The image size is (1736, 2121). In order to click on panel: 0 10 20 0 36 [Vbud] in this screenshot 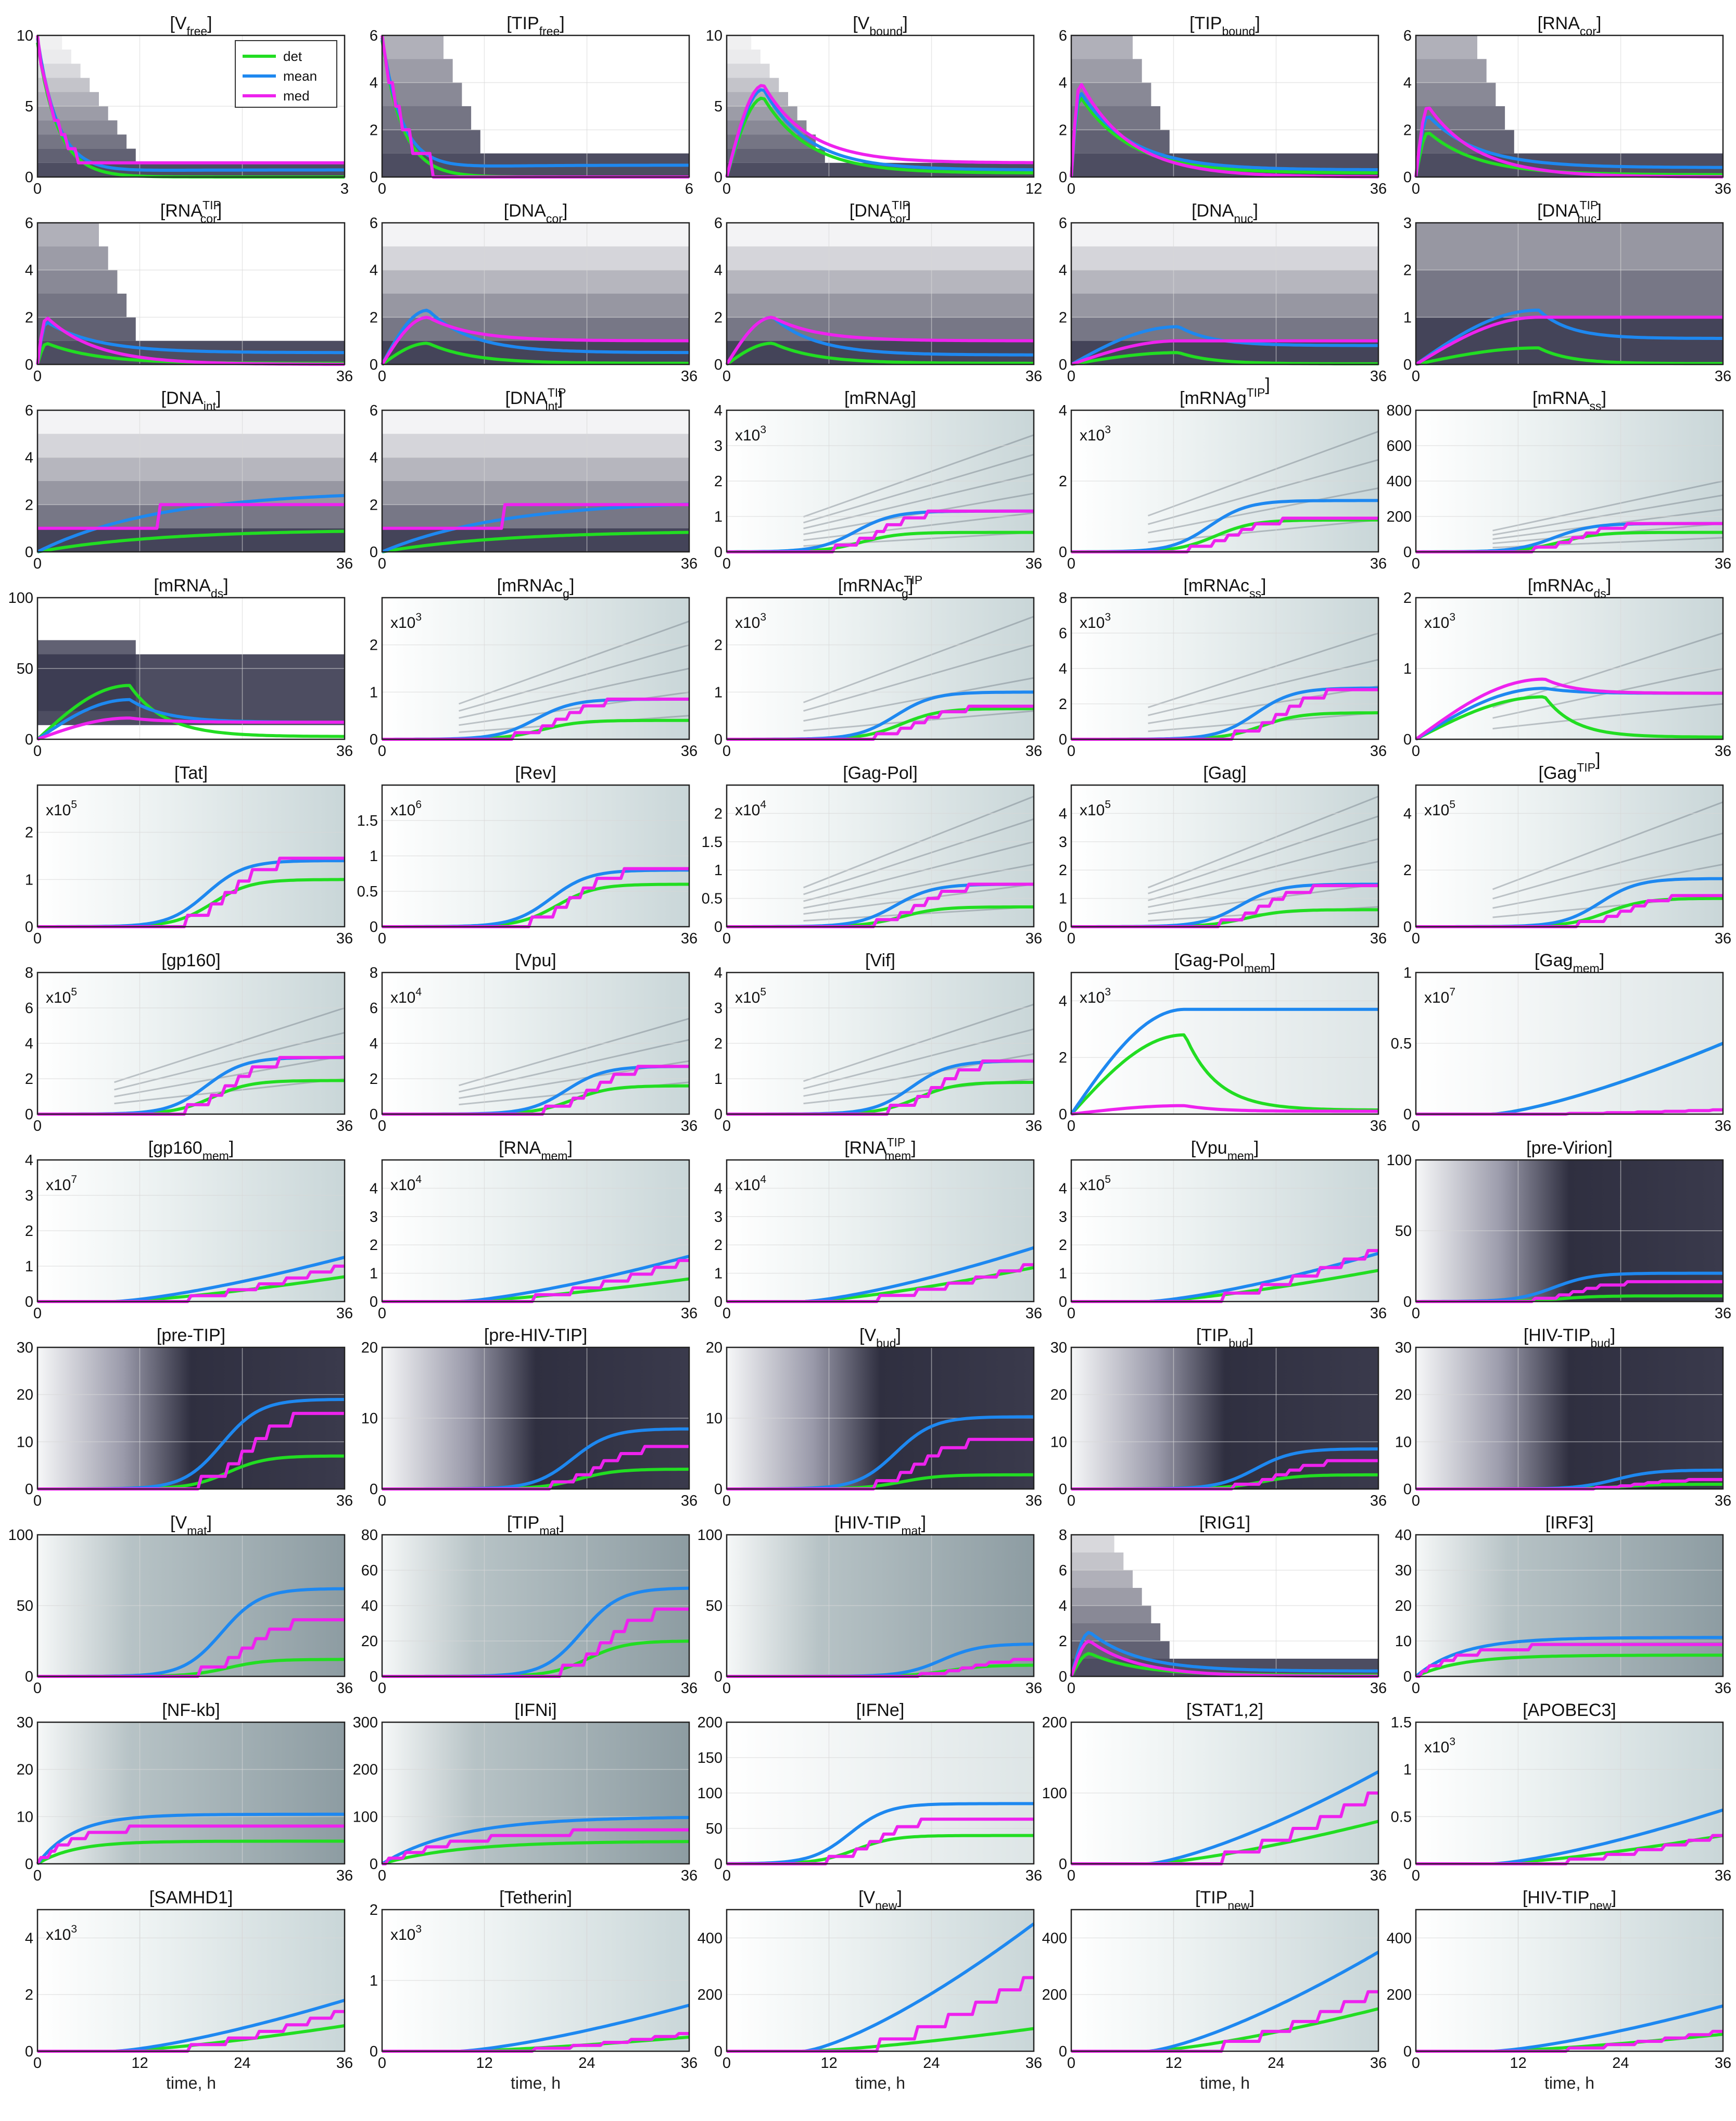, I will do `click(874, 1417)`.